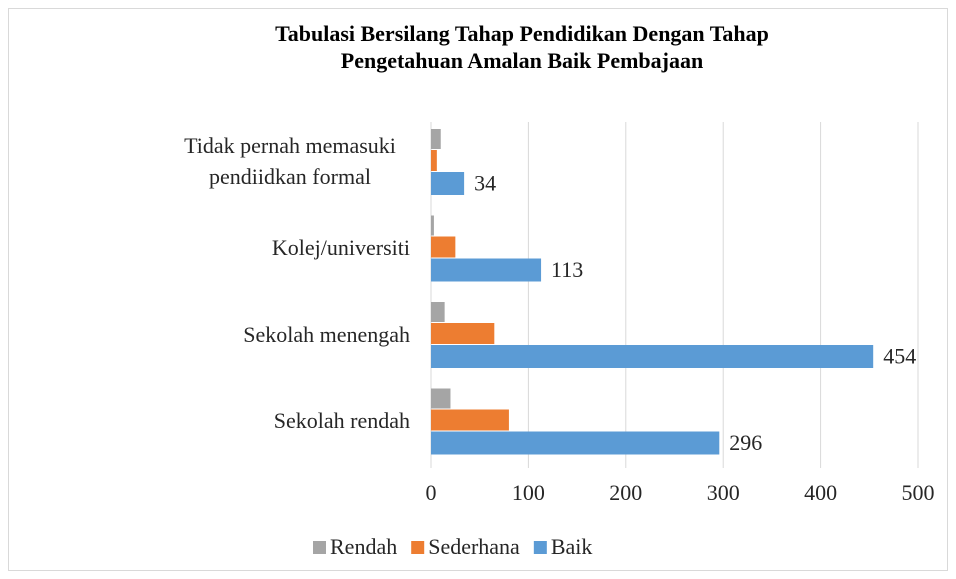 The width and height of the screenshot is (956, 579). What do you see at coordinates (625, 492) in the screenshot?
I see `x-tick-label: 200` at bounding box center [625, 492].